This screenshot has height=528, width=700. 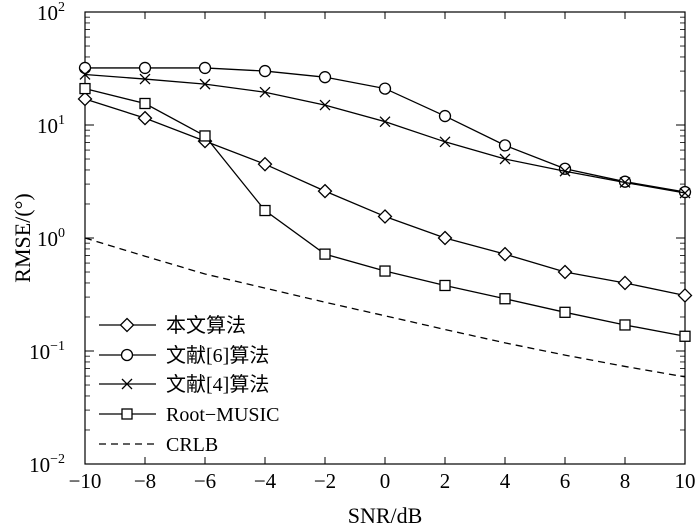 I want to click on x-tick-labels: −10 −8 −6 −4 −2 0 2 4 6 8 10, so click(x=382, y=481).